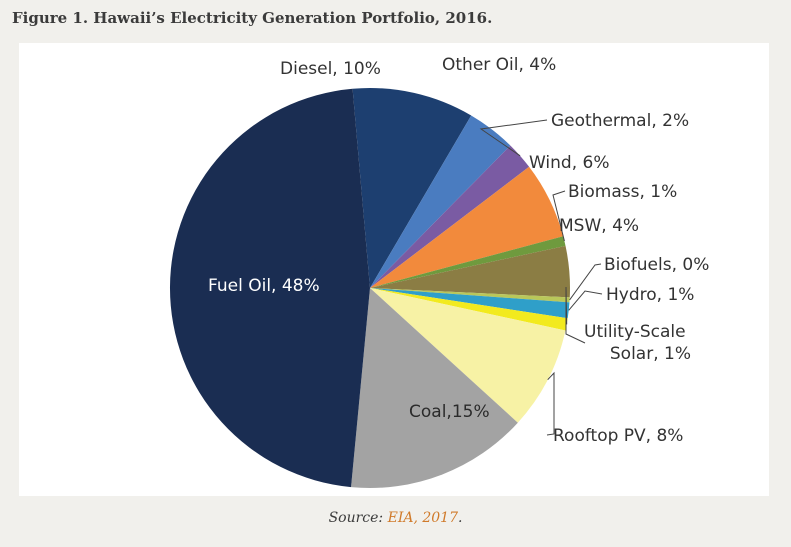 The height and width of the screenshot is (547, 791). What do you see at coordinates (468, 355) in the screenshot?
I see `pie-slice-rooftop-pv` at bounding box center [468, 355].